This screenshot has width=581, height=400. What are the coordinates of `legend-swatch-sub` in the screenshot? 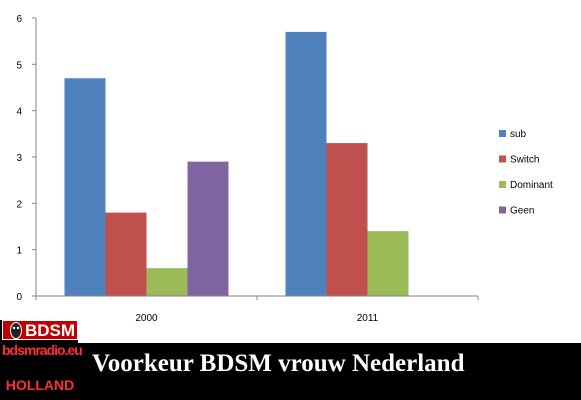 It's located at (502, 133).